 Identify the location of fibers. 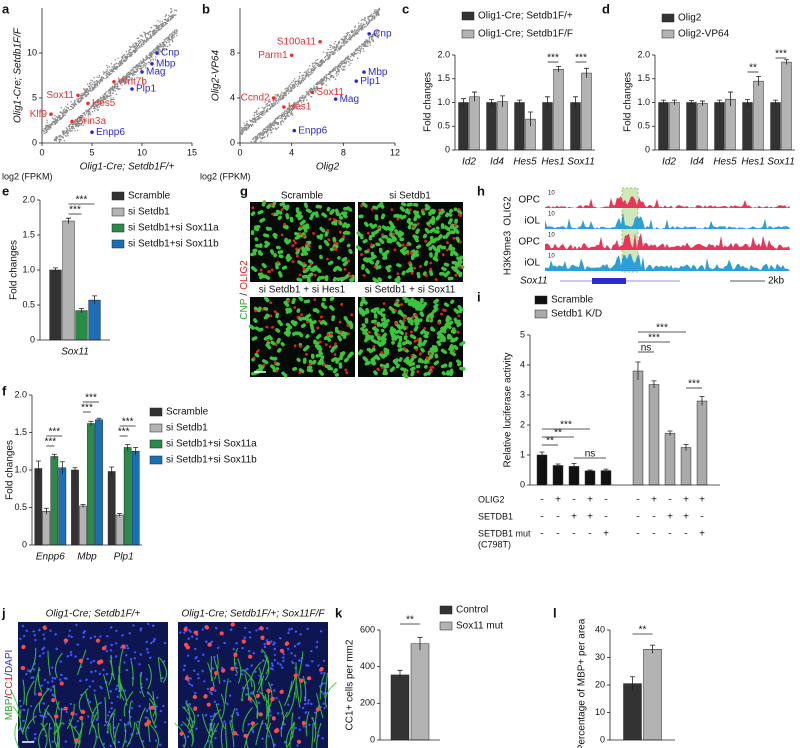
(89, 697).